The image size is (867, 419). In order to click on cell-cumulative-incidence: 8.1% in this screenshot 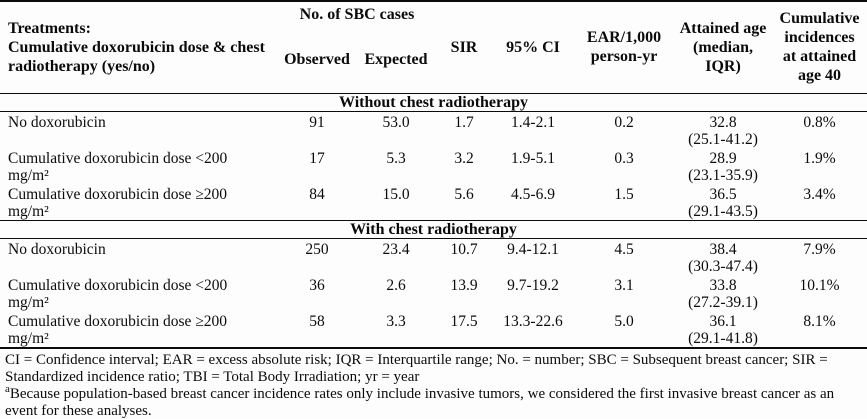, I will do `click(819, 321)`.